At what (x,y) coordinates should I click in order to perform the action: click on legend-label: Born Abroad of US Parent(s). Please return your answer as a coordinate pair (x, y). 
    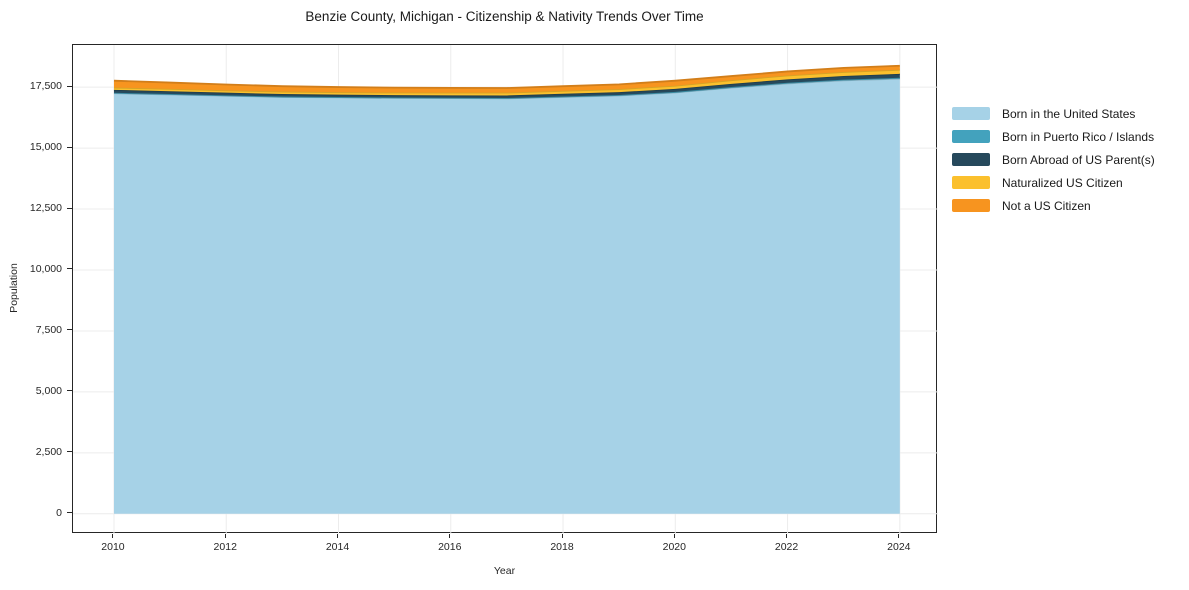
    Looking at the image, I should click on (1078, 159).